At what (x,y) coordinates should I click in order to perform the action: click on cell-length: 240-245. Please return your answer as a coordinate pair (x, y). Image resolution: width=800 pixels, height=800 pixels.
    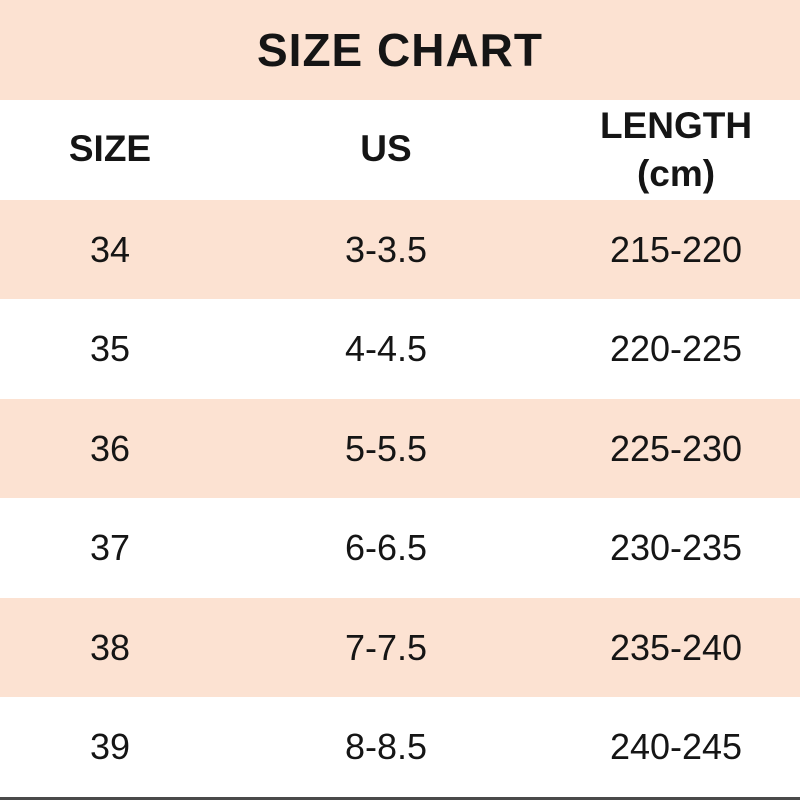
    Looking at the image, I should click on (676, 747).